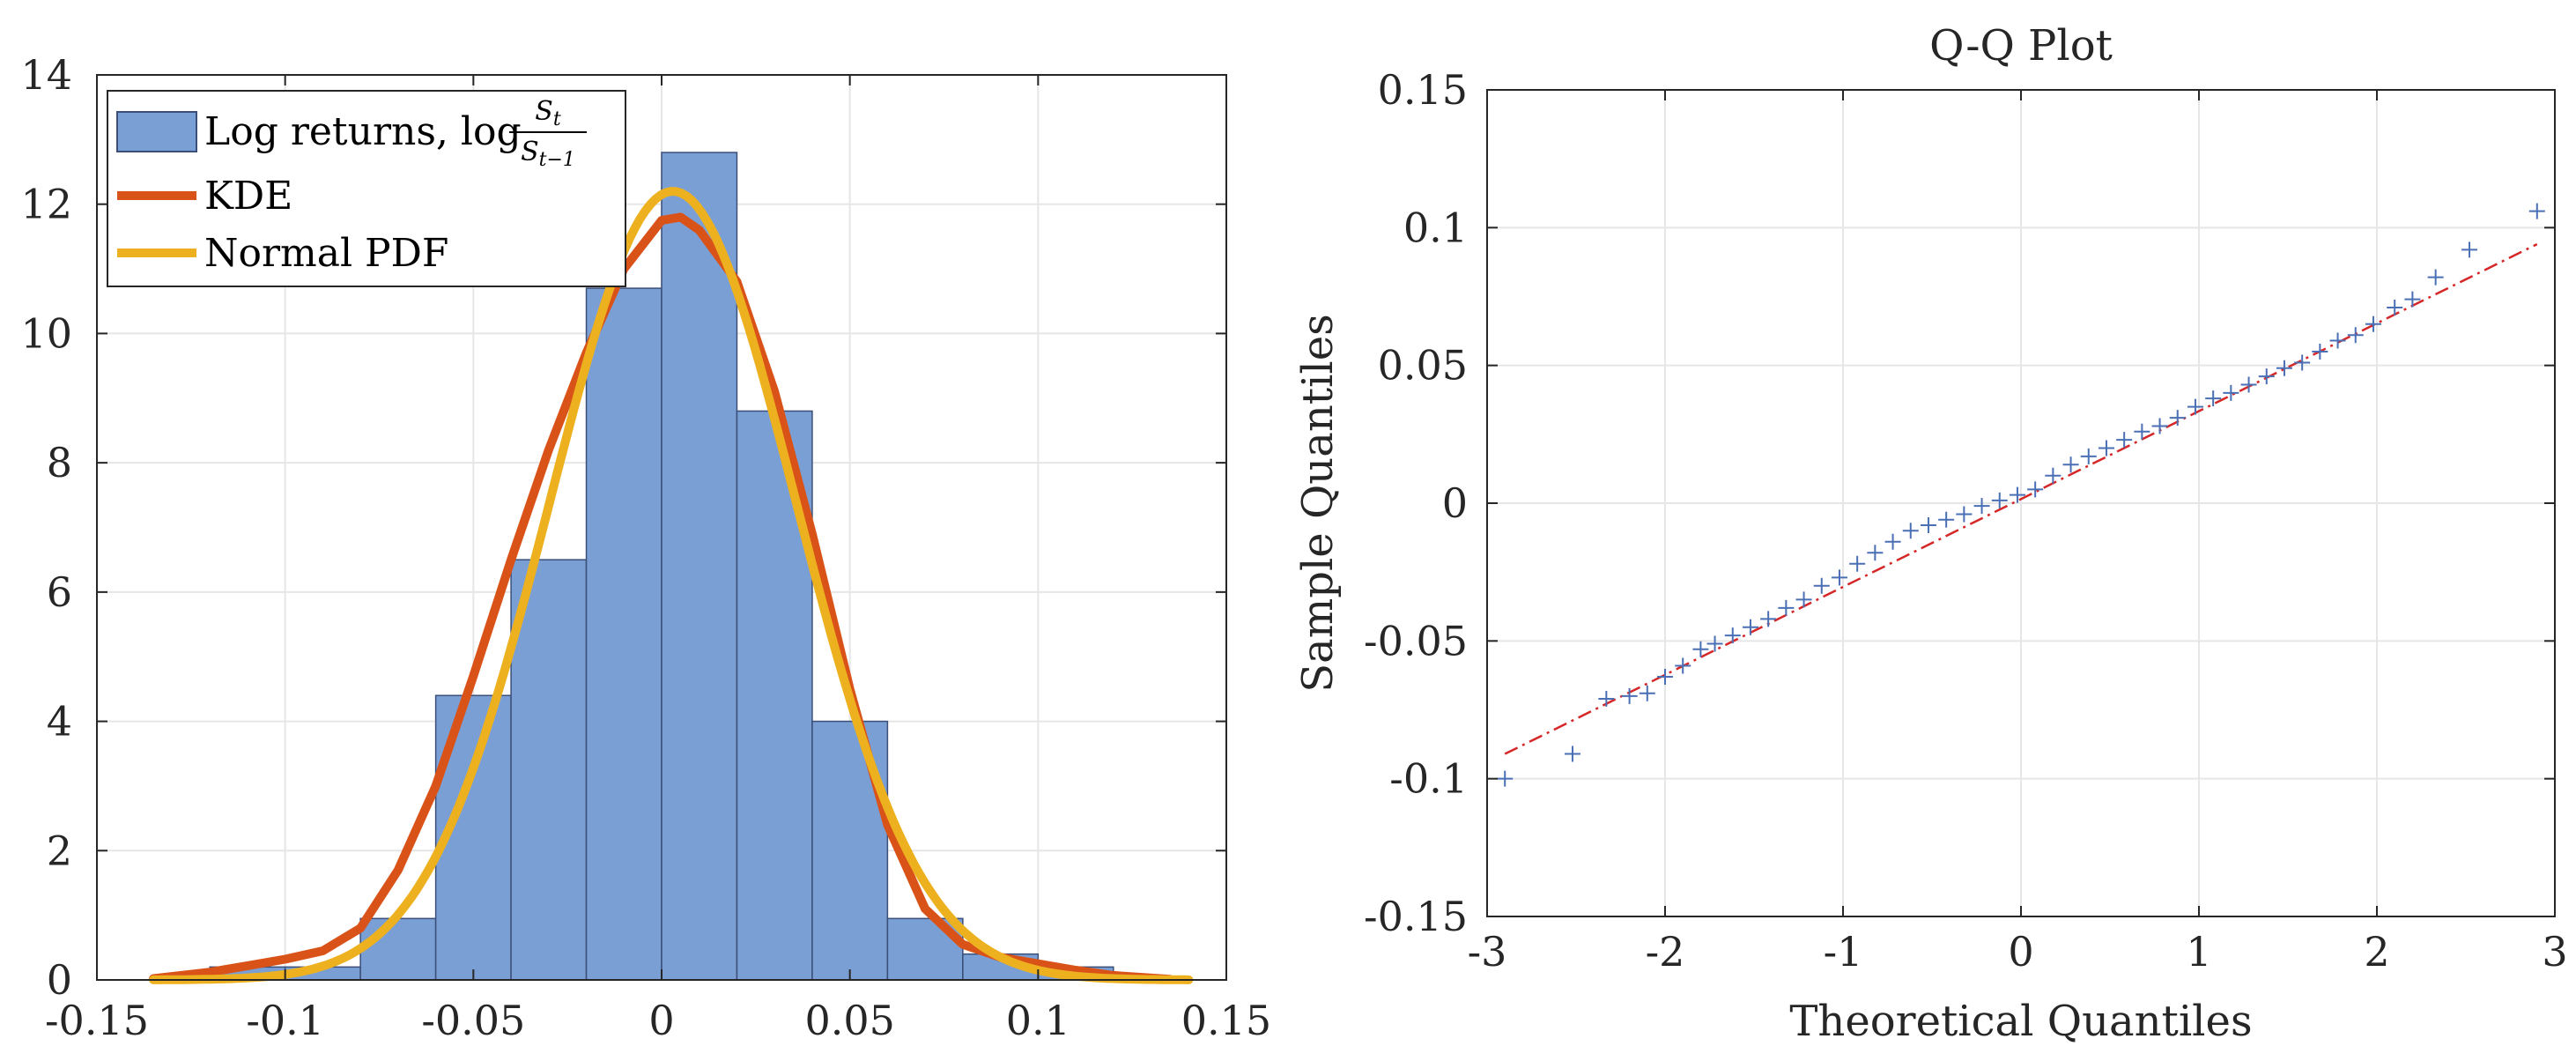 The width and height of the screenshot is (2576, 1061). What do you see at coordinates (849, 1020) in the screenshot?
I see `hist-x-tick-label: 0.05` at bounding box center [849, 1020].